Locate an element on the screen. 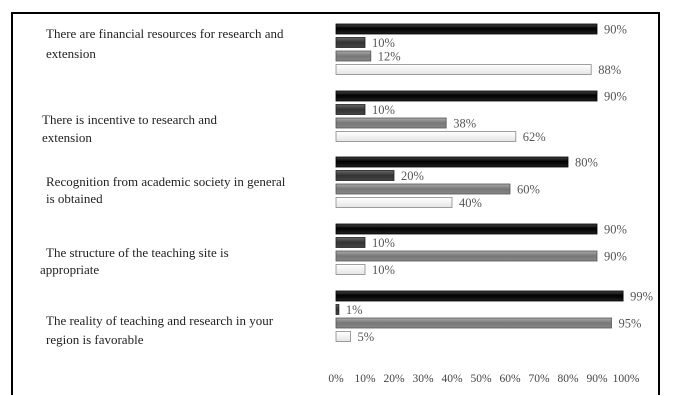  data-label: 88% is located at coordinates (609, 70).